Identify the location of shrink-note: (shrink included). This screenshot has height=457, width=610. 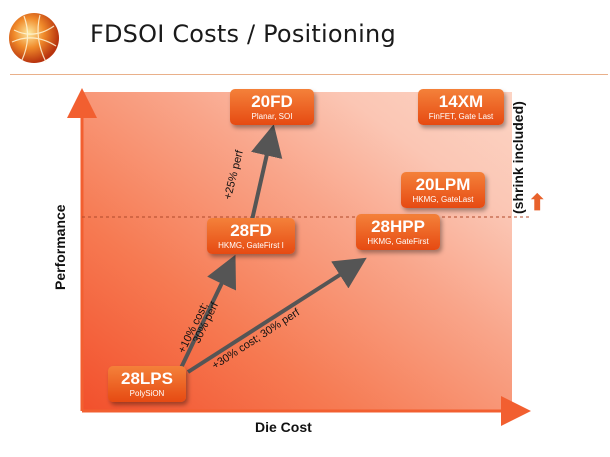
(518, 157).